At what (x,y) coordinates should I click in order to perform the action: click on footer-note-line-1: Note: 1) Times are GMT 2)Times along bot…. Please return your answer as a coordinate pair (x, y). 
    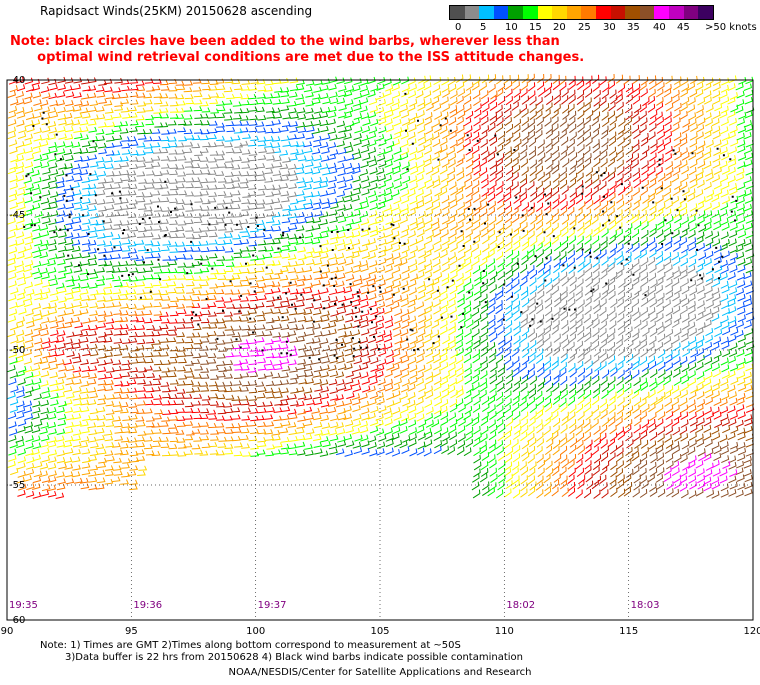
    Looking at the image, I should click on (250, 645).